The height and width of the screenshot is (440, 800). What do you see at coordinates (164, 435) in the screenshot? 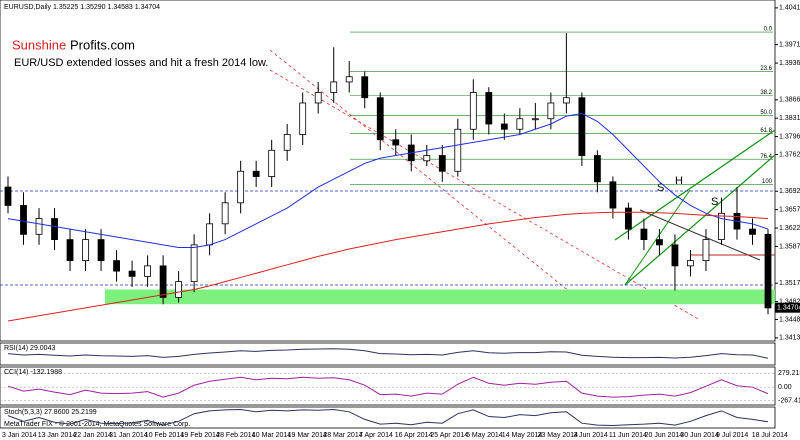
I see `x-tick-label: 10 Feb 2014` at bounding box center [164, 435].